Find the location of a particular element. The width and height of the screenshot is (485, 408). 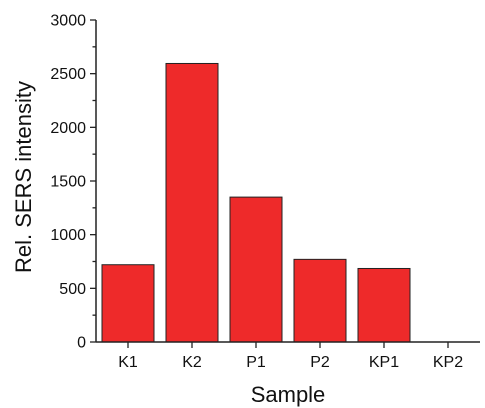

x-tick-label: KP2 is located at coordinates (448, 362).